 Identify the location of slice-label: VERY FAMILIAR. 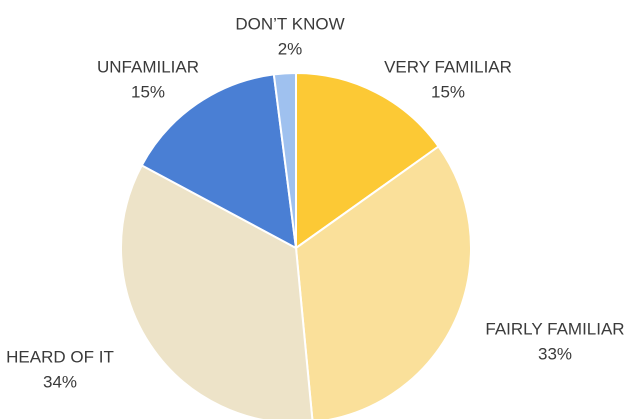
(448, 66).